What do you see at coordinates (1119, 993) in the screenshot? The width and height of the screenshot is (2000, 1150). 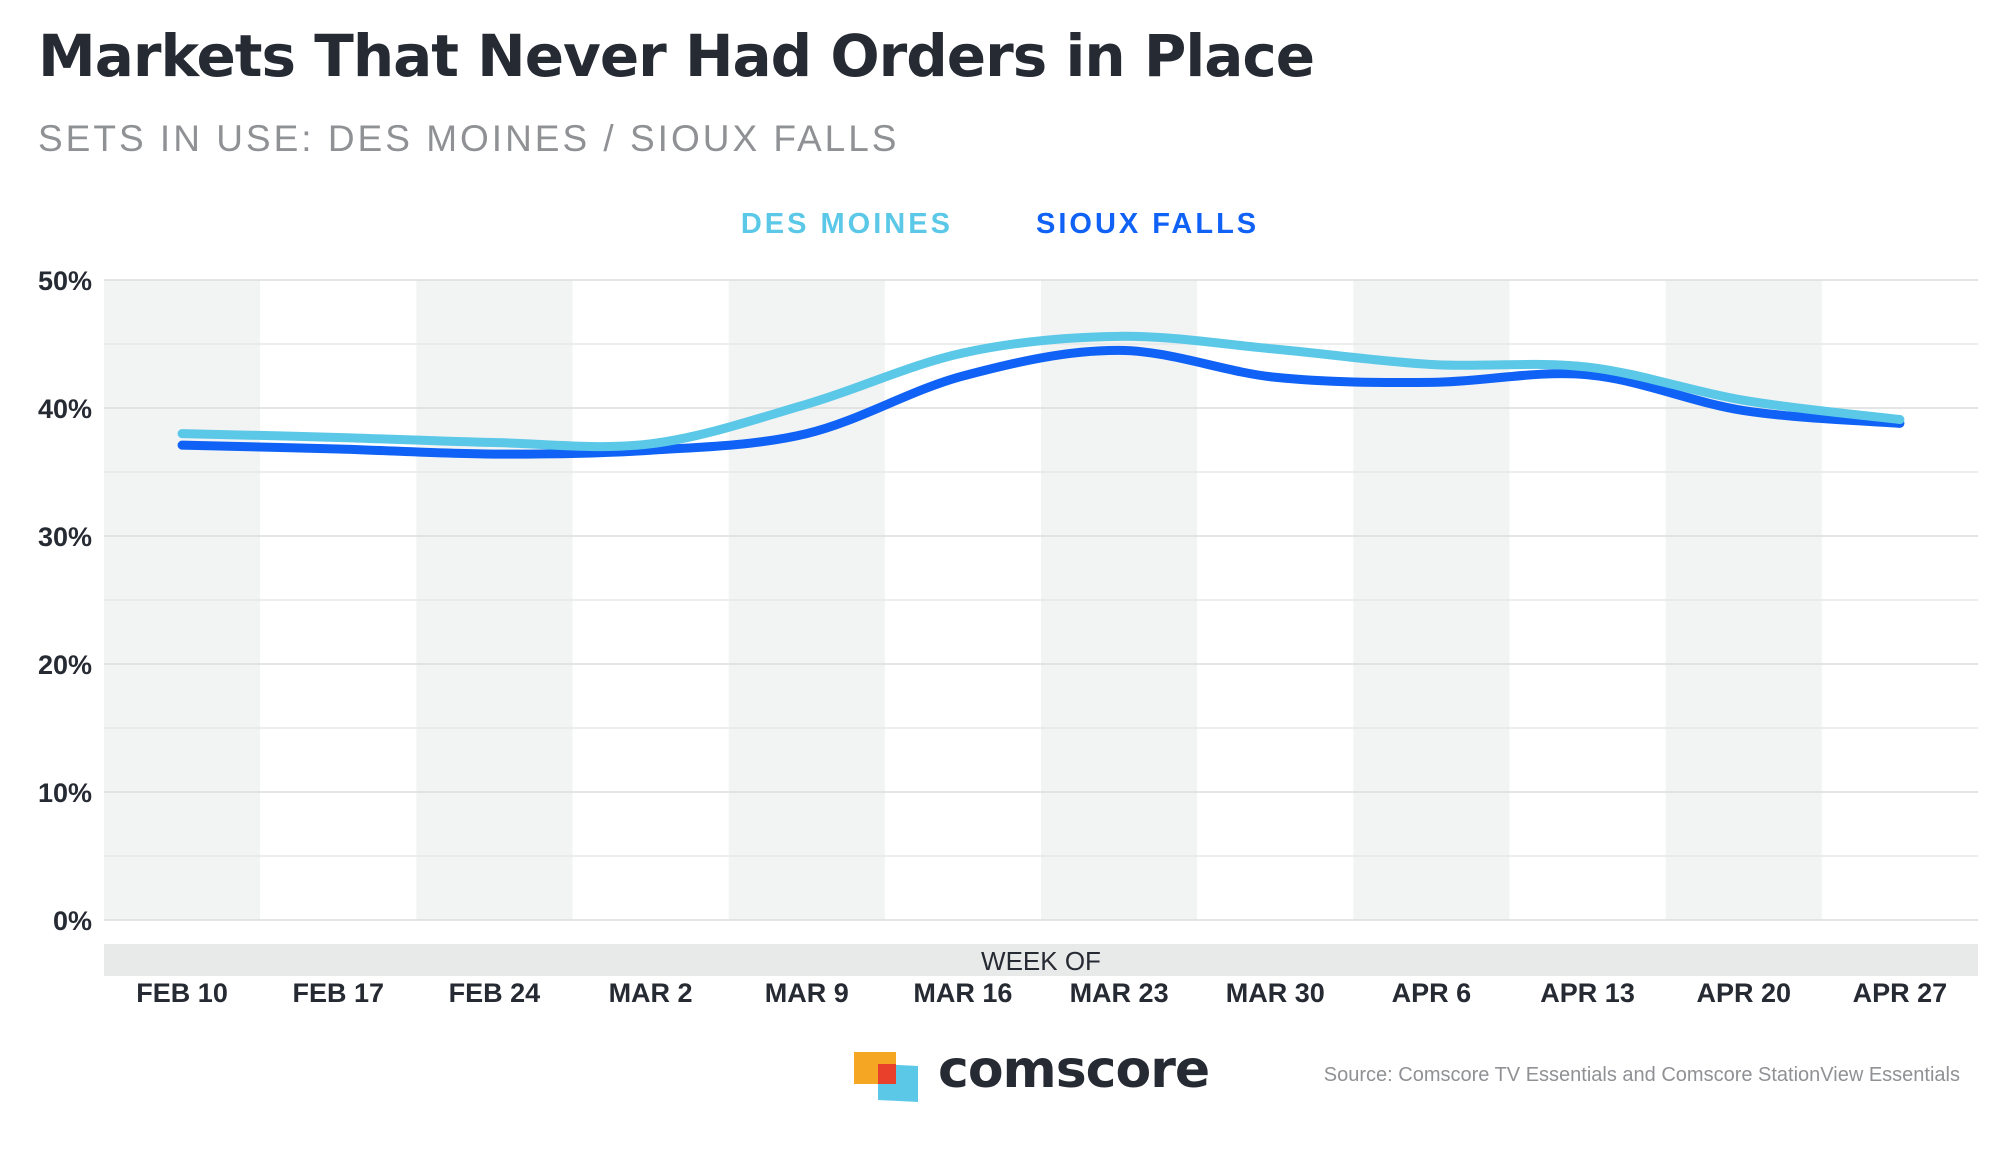 I see `x-tick-label: MAR 23` at bounding box center [1119, 993].